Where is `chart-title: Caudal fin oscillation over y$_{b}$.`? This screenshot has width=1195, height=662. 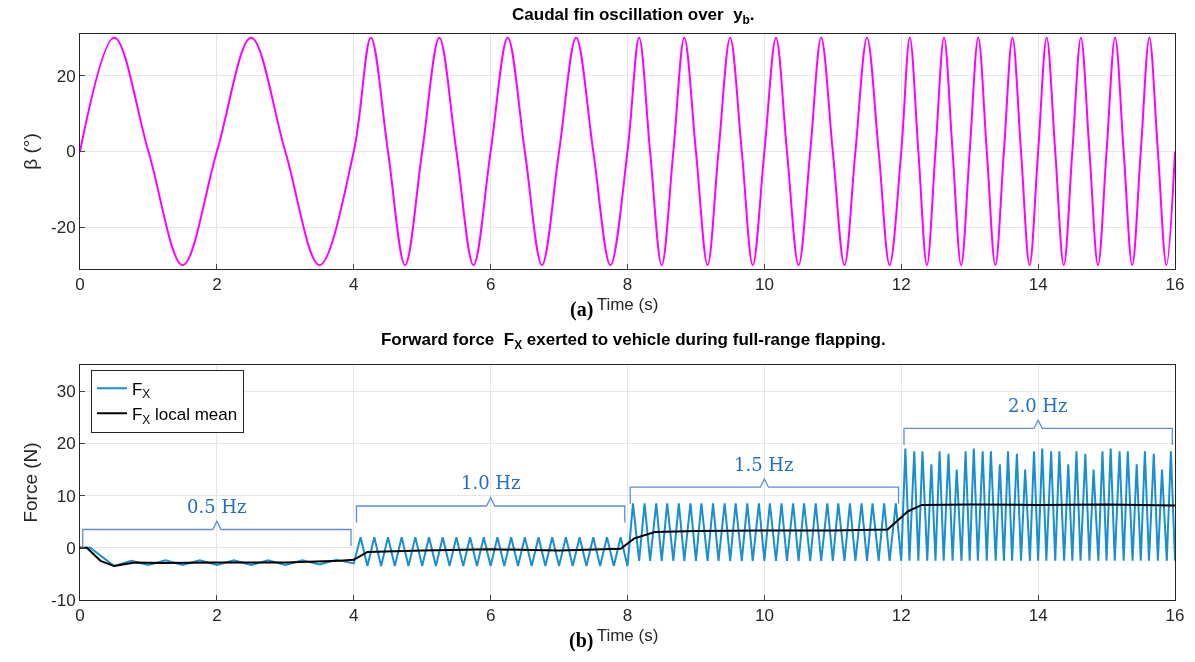 chart-title: Caudal fin oscillation over y$_{b}$. is located at coordinates (633, 16).